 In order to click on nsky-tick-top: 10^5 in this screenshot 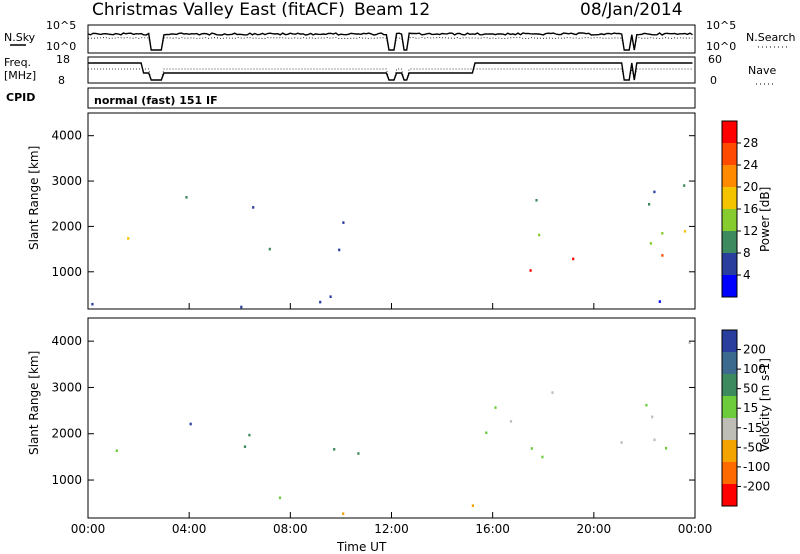, I will do `click(61, 25)`.